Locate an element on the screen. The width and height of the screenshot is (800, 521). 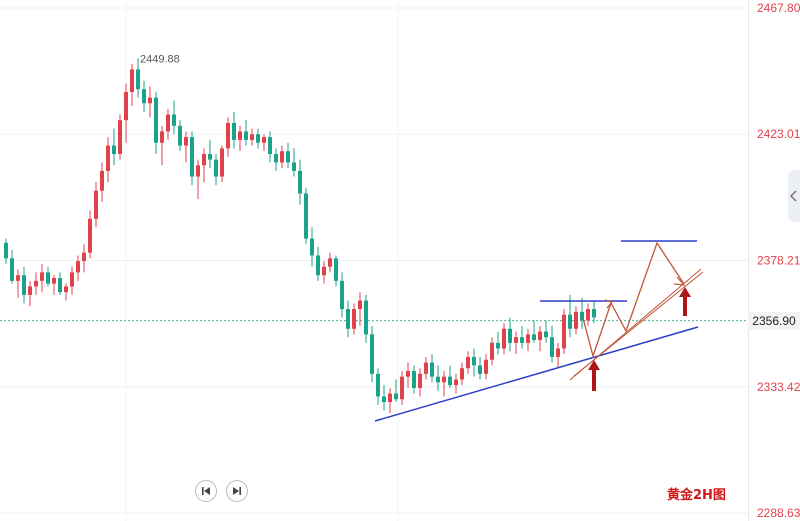
scroll-forward-button is located at coordinates (237, 491).